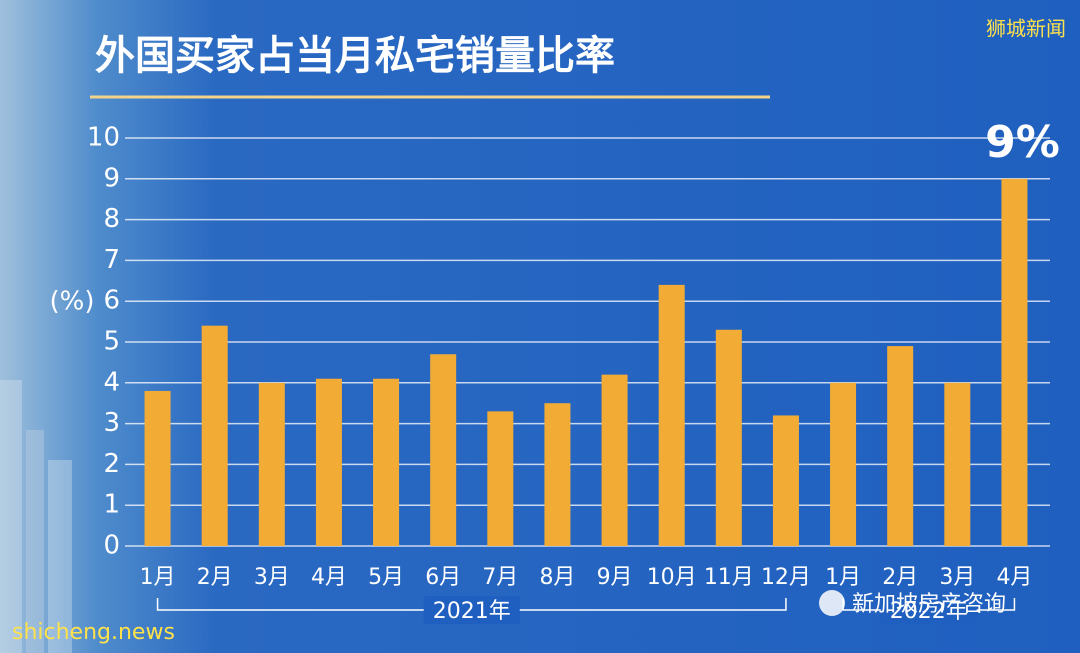 This screenshot has height=653, width=1080. Describe the element at coordinates (111, 260) in the screenshot. I see `y-tick-label: 7` at that location.